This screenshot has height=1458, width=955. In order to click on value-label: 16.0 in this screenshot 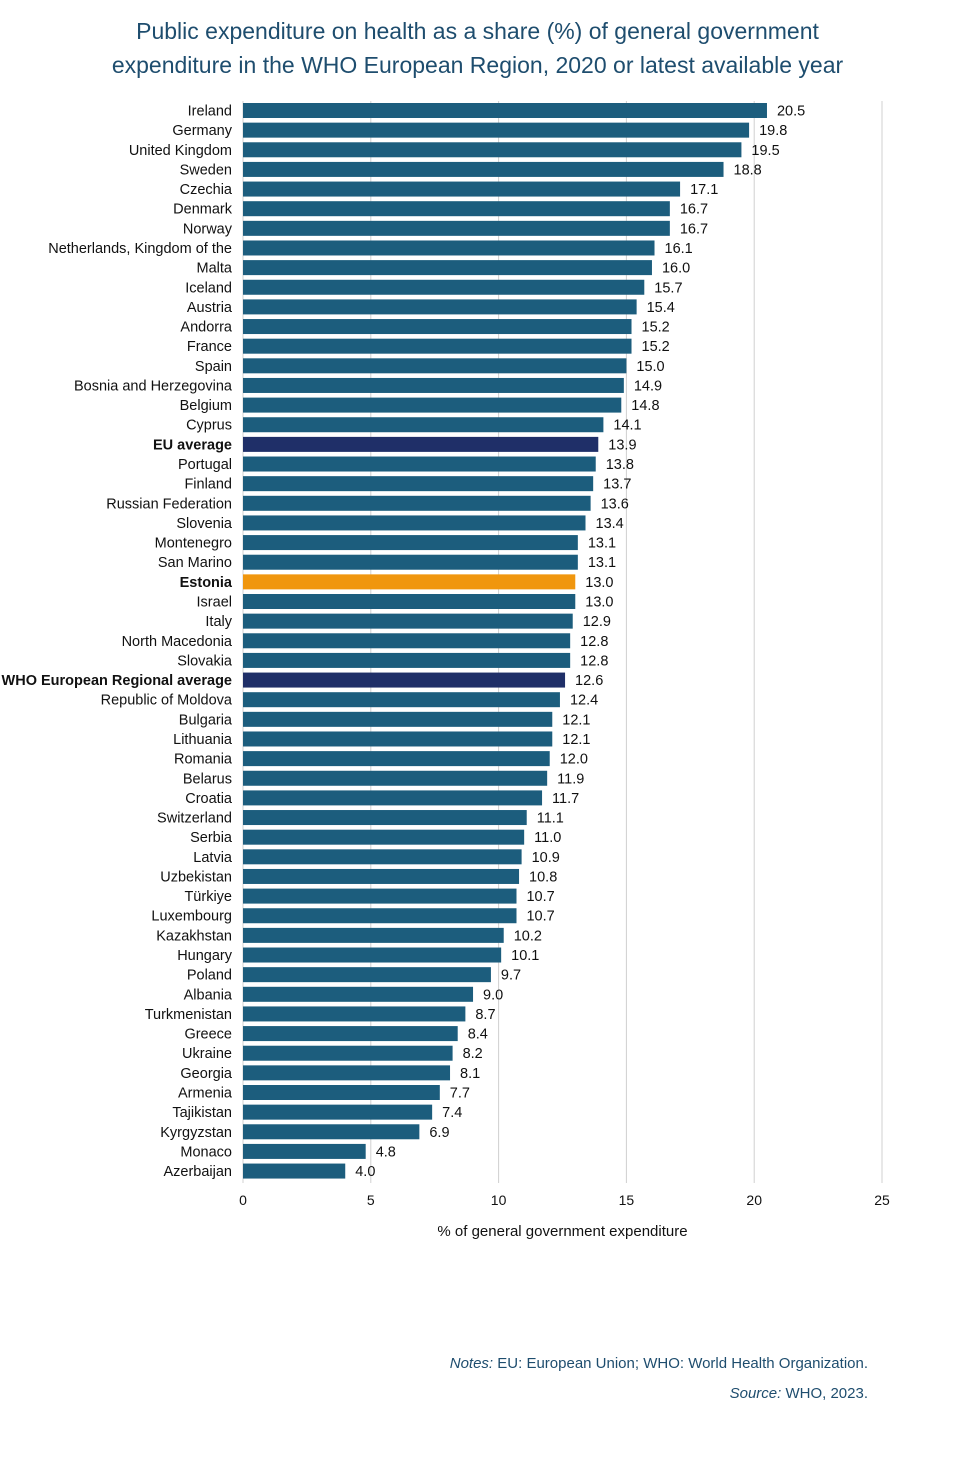, I will do `click(676, 269)`.